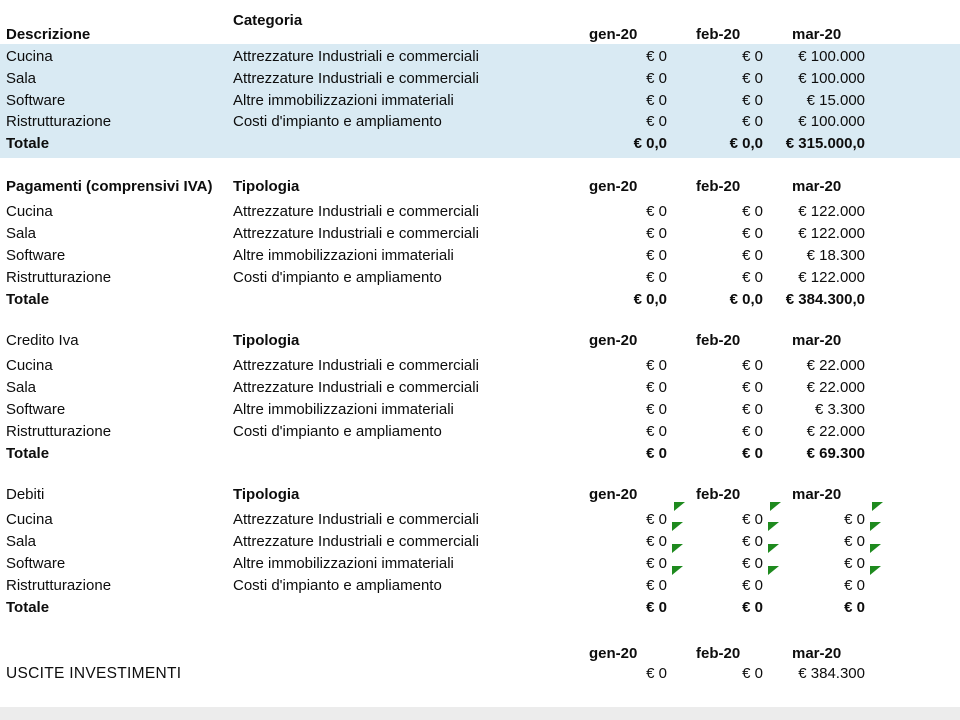 The image size is (960, 720). What do you see at coordinates (109, 186) in the screenshot?
I see `section-title: Pagamenti (comprensivi IVA)` at bounding box center [109, 186].